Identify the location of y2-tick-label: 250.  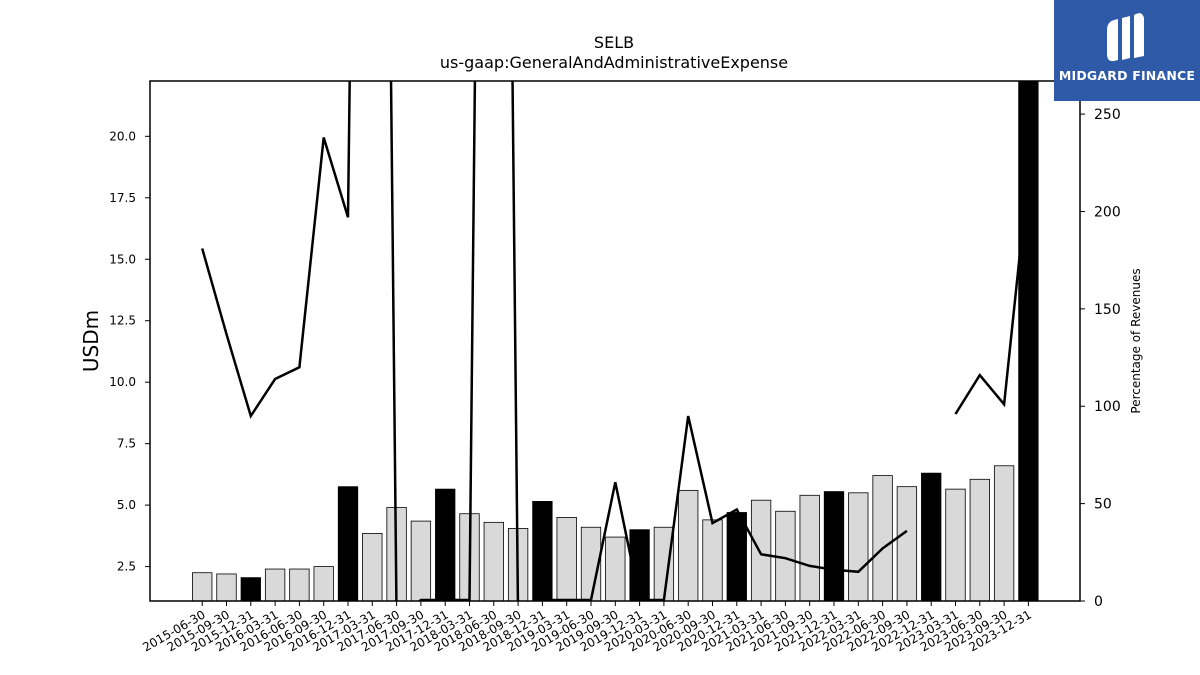
(1107, 115).